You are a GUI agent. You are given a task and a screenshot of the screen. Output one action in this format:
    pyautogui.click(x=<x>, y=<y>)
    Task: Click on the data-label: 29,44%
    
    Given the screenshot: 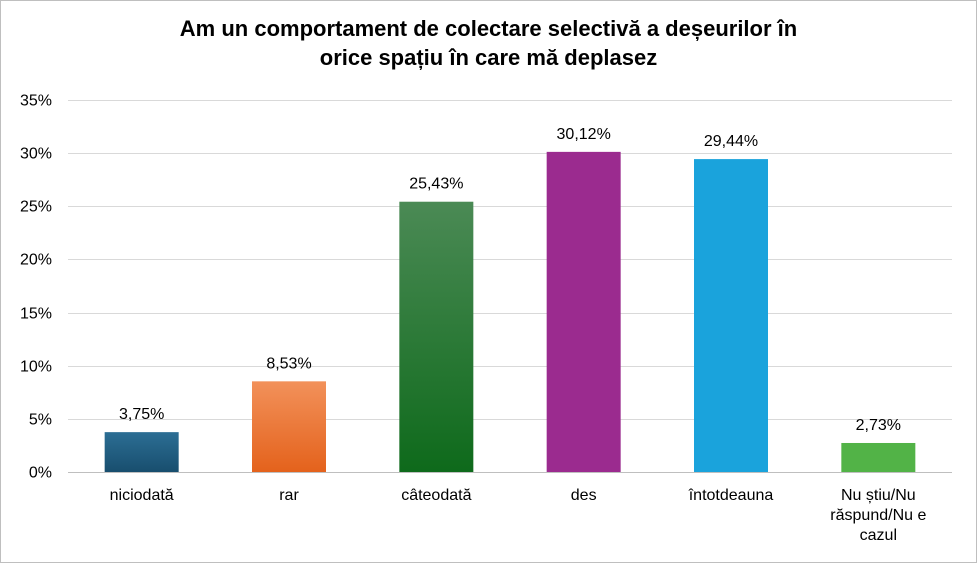 What is the action you would take?
    pyautogui.click(x=731, y=141)
    